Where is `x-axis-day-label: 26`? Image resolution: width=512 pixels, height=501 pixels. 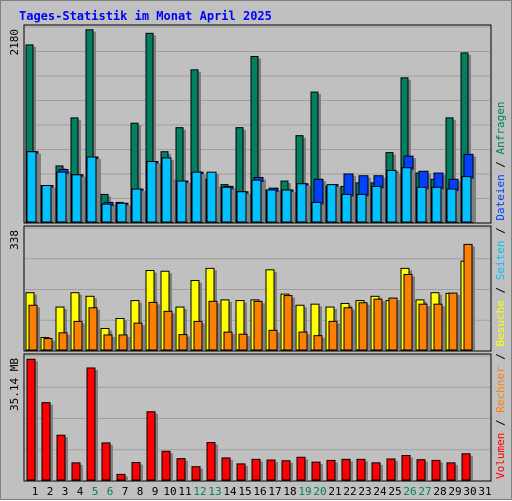 x-axis-day-label: 26 is located at coordinates (409, 491).